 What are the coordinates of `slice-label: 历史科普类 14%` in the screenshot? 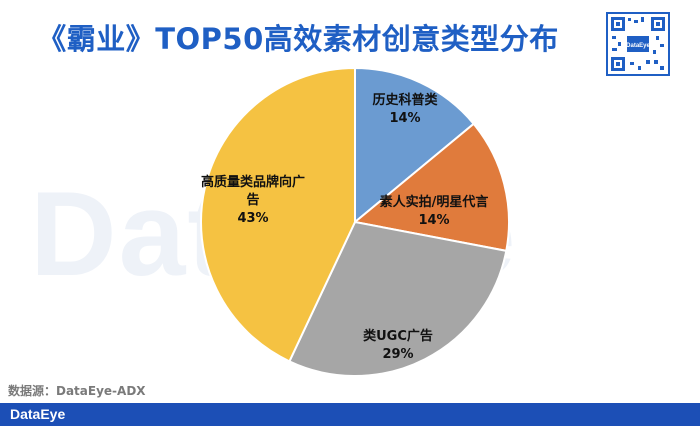 It's located at (405, 109).